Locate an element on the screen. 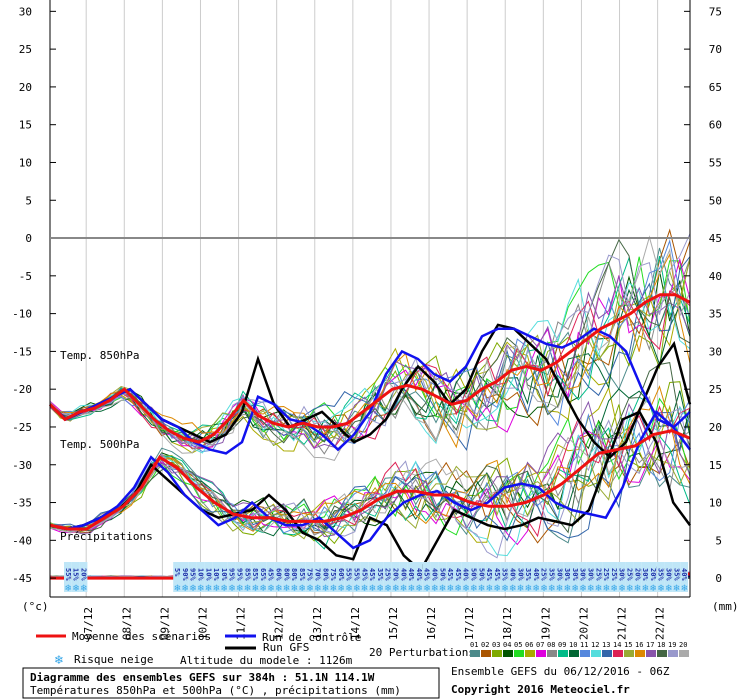 This screenshot has height=700, width=740. perturbation-id-label: 13 is located at coordinates (606, 645).